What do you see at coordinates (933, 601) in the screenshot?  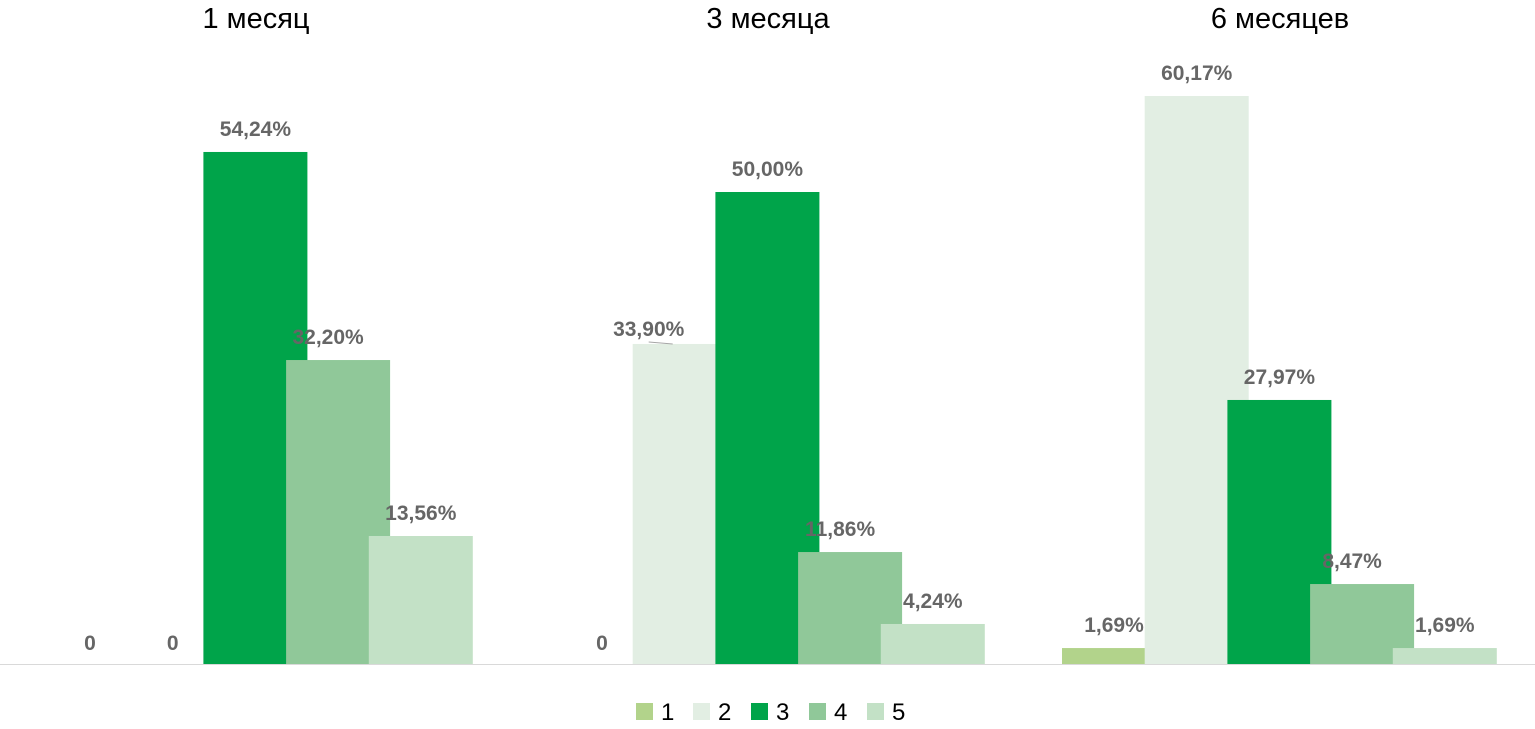 I see `data-label: 4,24%` at bounding box center [933, 601].